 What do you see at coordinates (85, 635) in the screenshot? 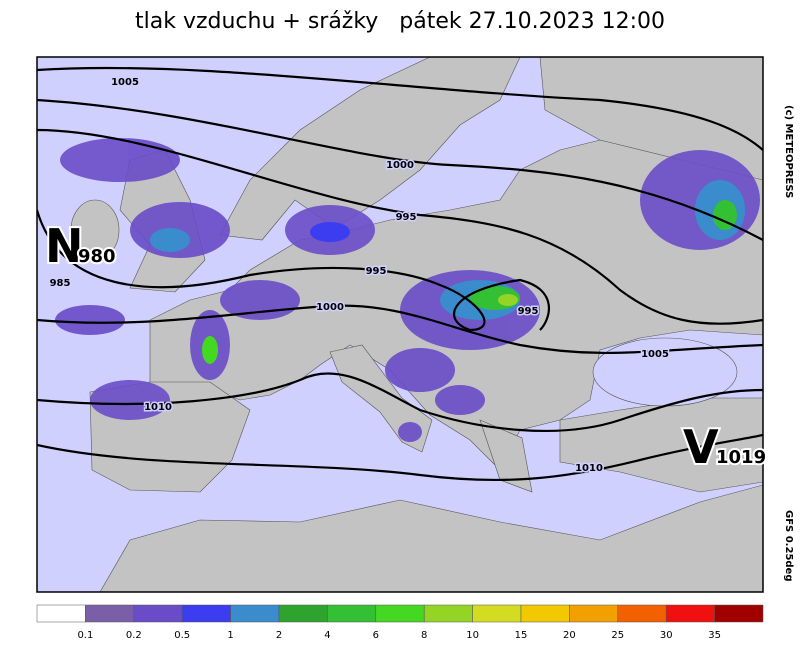
I see `legend-label: 0.1` at bounding box center [85, 635].